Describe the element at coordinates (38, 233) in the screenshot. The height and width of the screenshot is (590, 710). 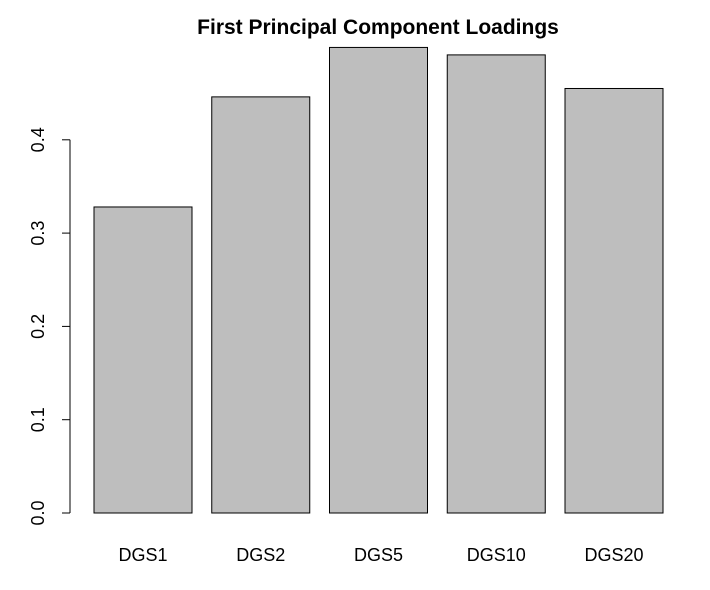
I see `y-tick-label: 0.3` at that location.